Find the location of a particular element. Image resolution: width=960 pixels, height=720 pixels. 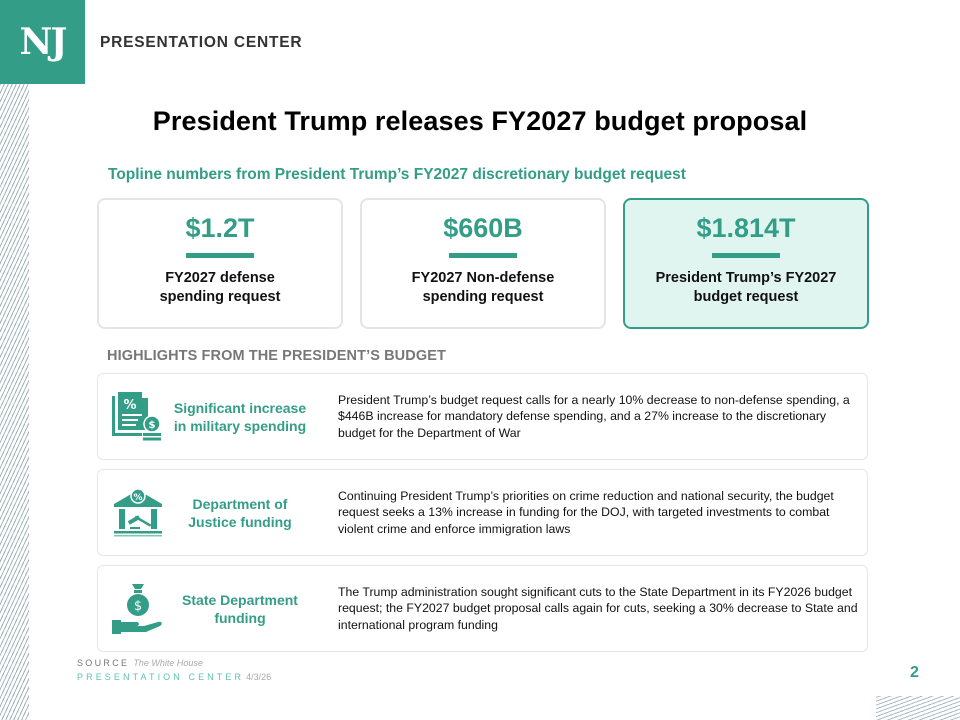

stat-label-line1: President Trump’s FY2027 is located at coordinates (746, 278).